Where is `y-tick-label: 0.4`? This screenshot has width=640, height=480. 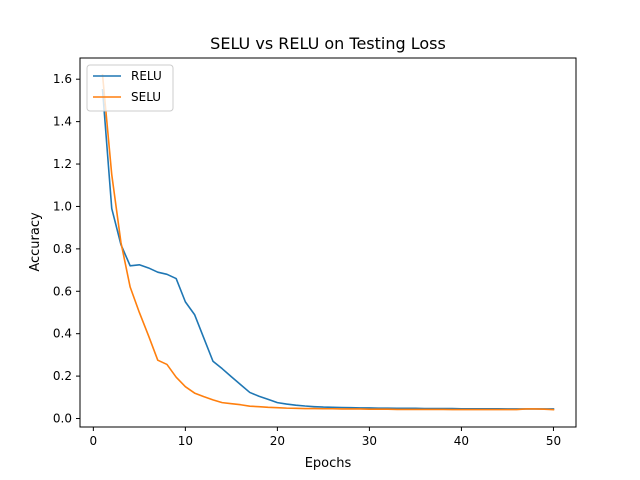
y-tick-label: 0.4 is located at coordinates (62, 334).